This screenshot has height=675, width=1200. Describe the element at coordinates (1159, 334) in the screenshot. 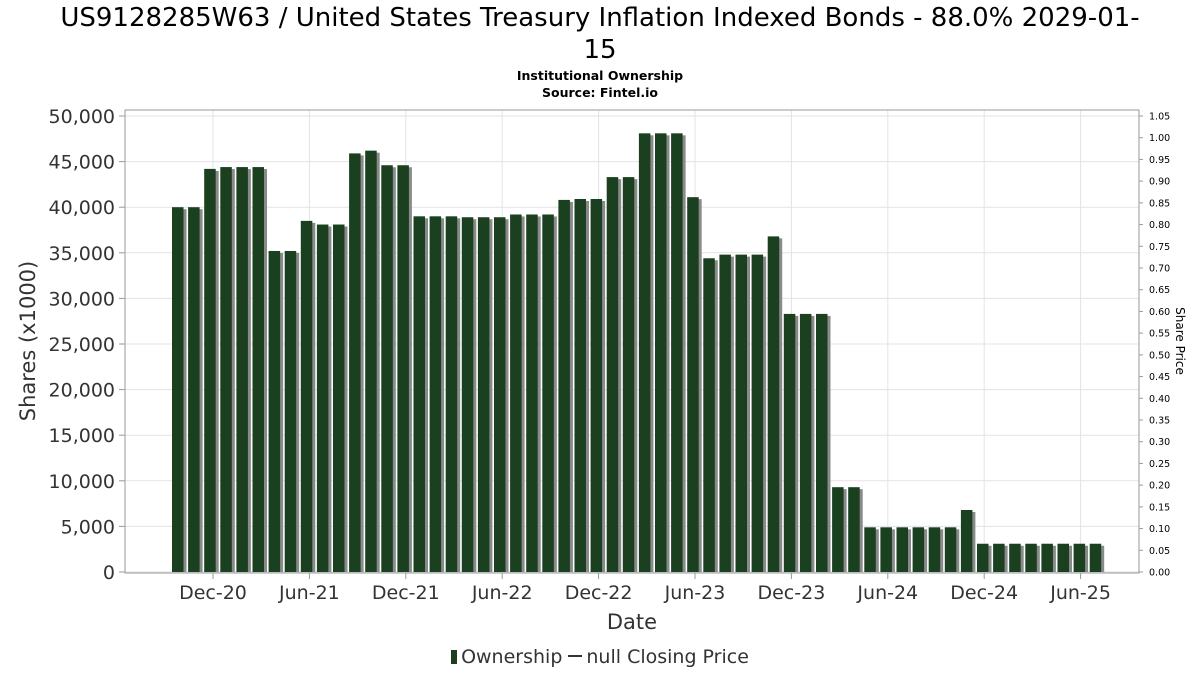

I see `y2-tick-label: 0.55` at that location.